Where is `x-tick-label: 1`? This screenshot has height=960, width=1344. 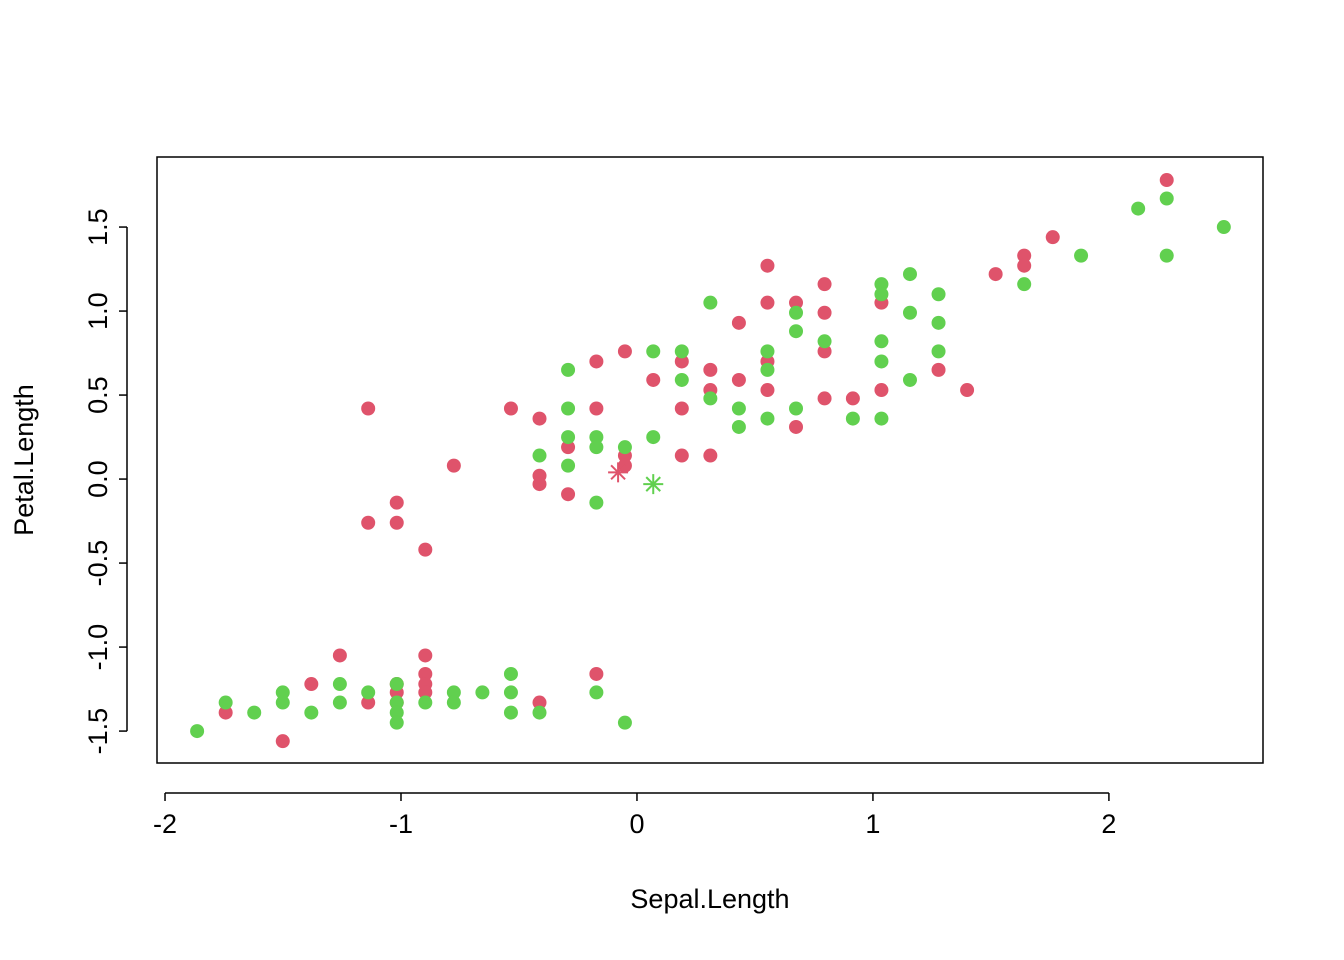 x-tick-label: 1 is located at coordinates (872, 824).